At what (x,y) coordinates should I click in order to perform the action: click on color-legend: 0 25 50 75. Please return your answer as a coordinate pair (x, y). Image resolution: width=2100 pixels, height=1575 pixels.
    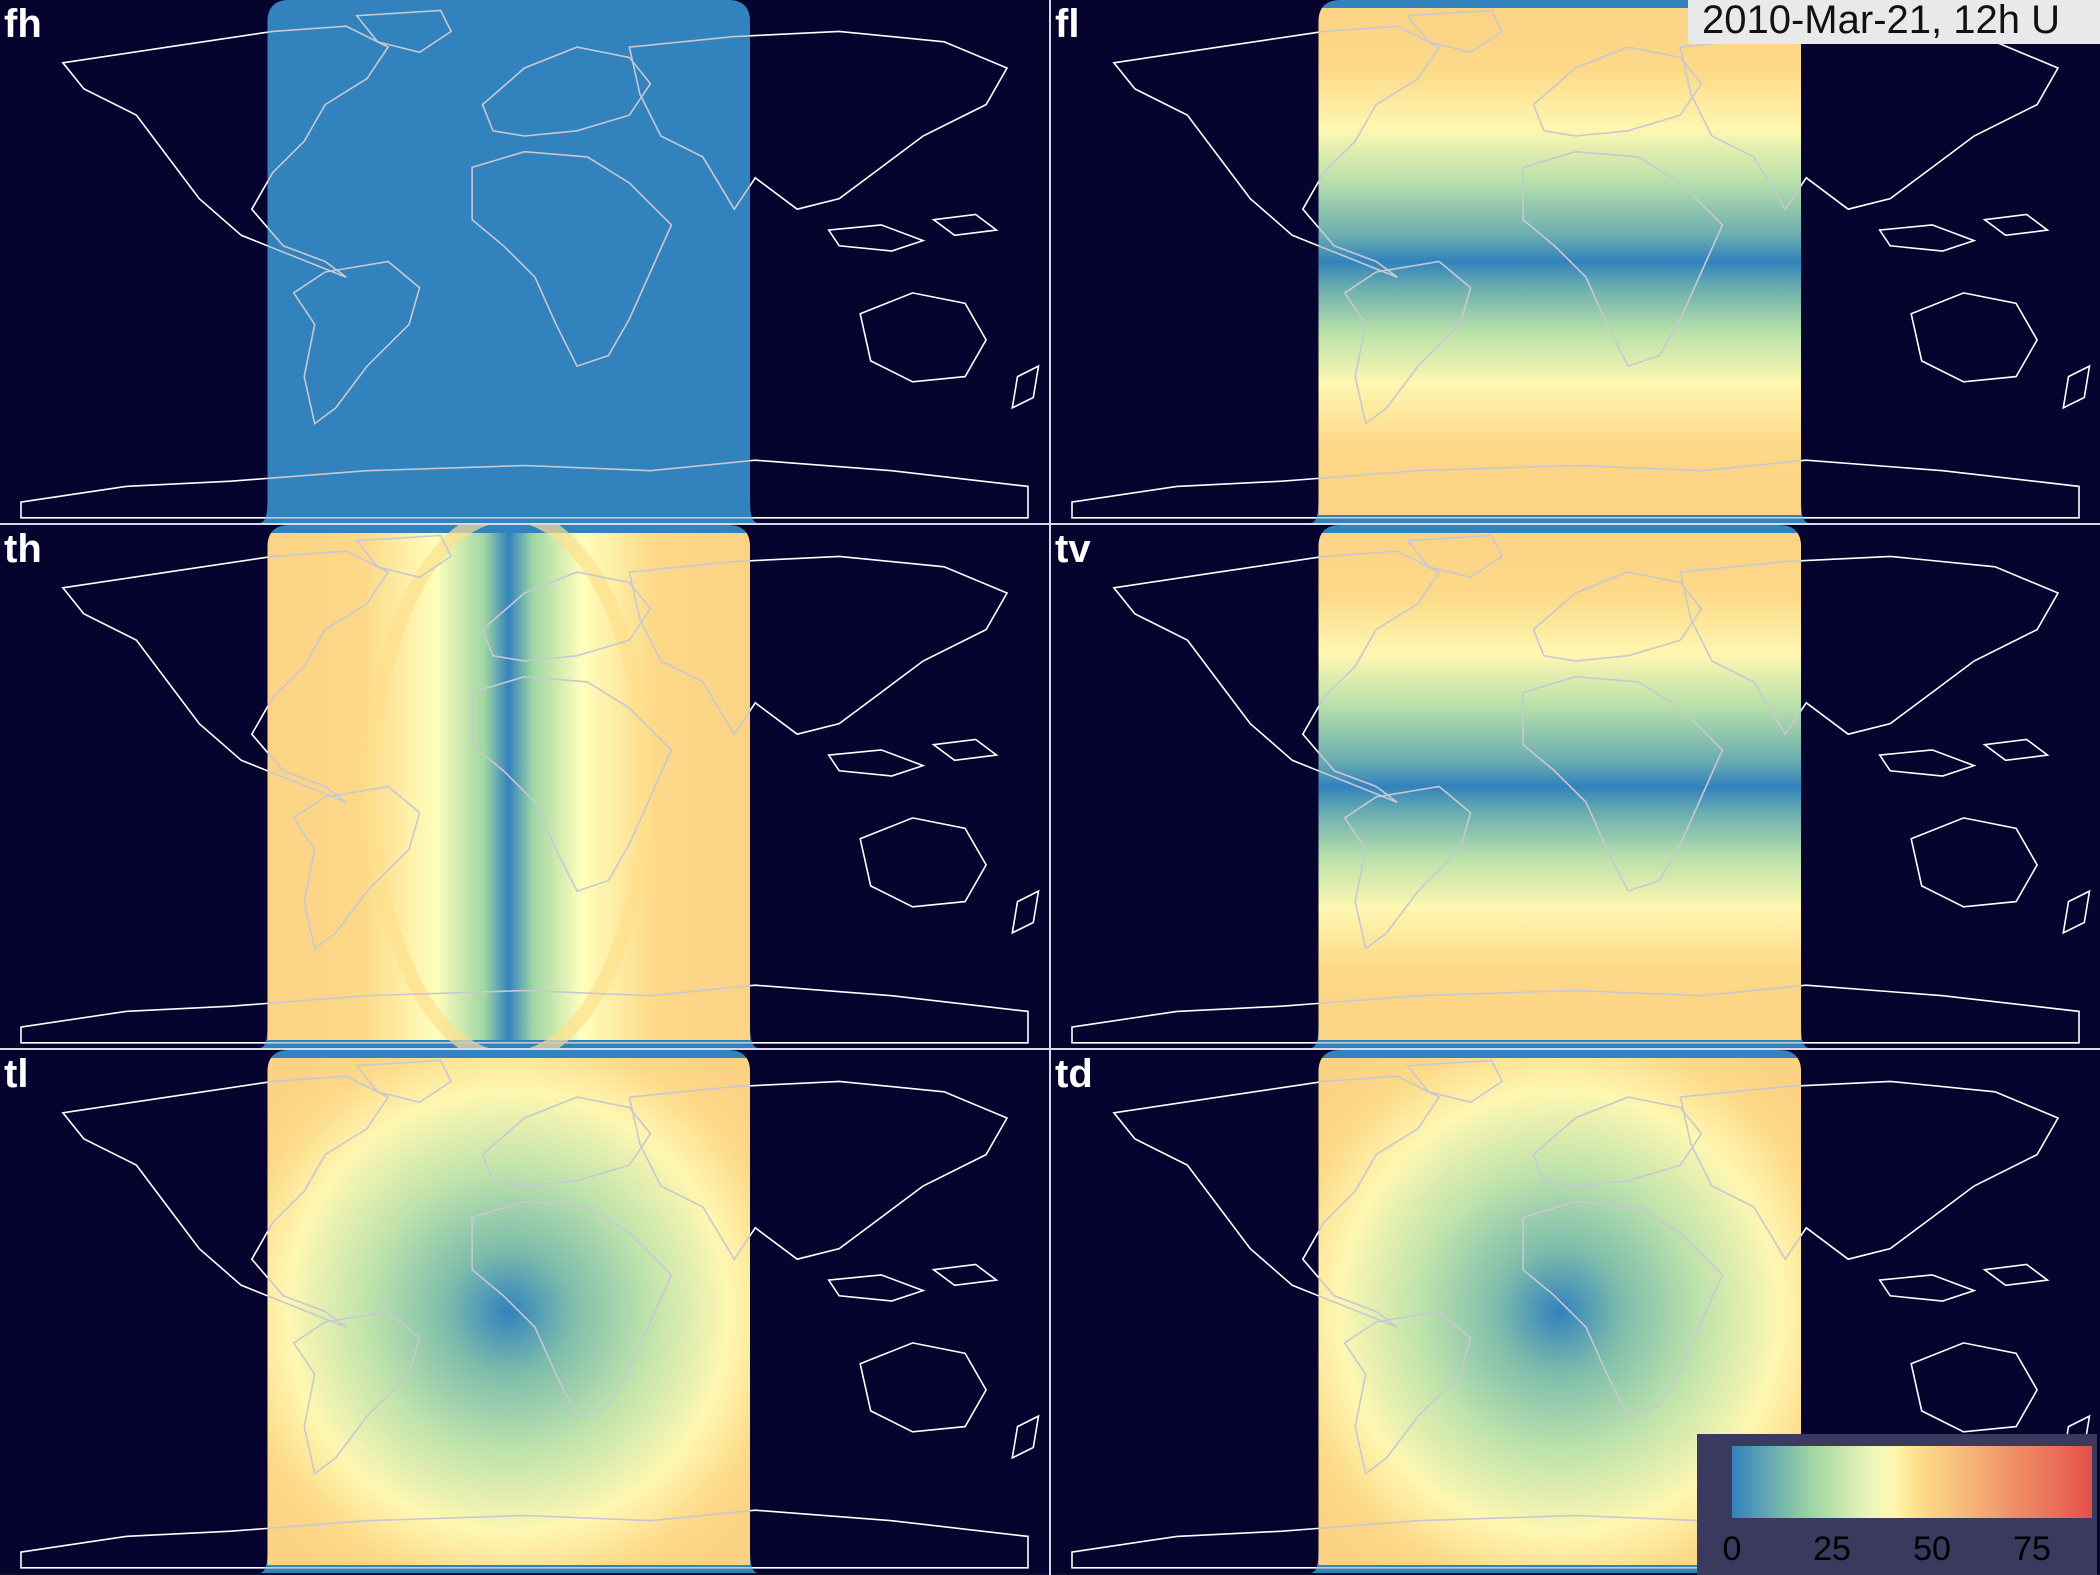
    Looking at the image, I should click on (1897, 1504).